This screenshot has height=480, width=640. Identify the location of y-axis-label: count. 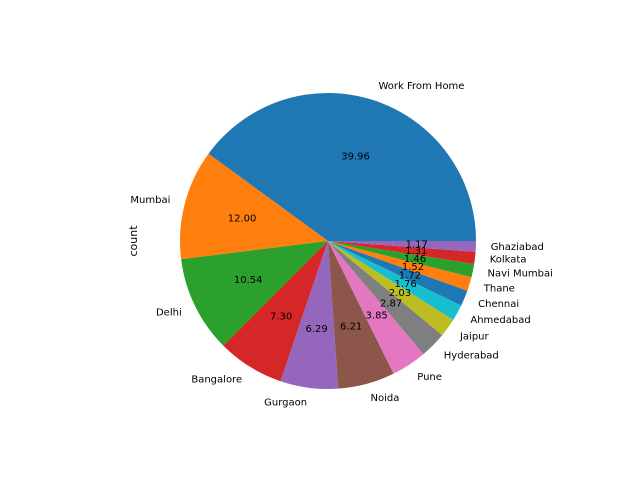
(133, 241).